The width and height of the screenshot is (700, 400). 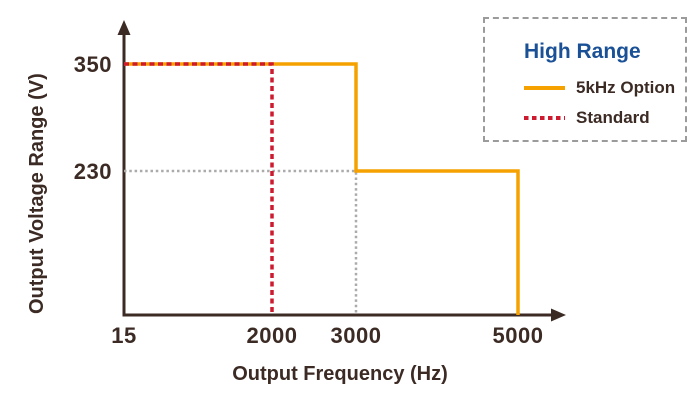 I want to click on y-tick-230: 230, so click(x=92, y=171).